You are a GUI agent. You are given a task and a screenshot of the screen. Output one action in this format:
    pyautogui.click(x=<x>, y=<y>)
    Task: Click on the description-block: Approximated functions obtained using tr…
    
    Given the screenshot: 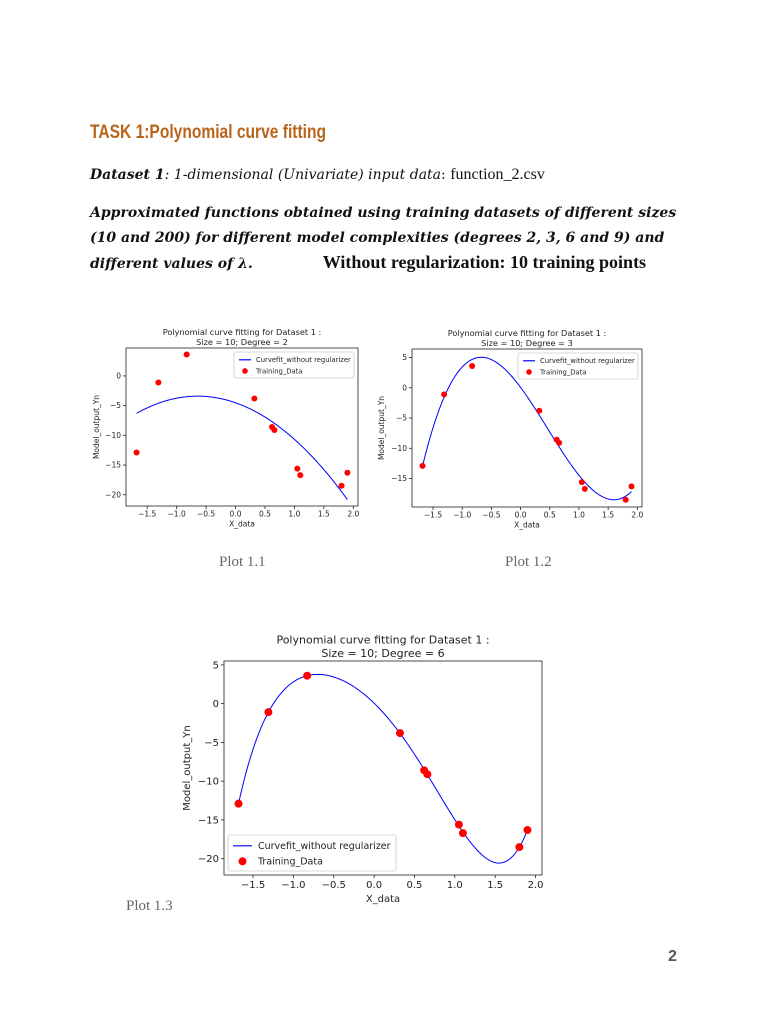 What is the action you would take?
    pyautogui.click(x=395, y=238)
    